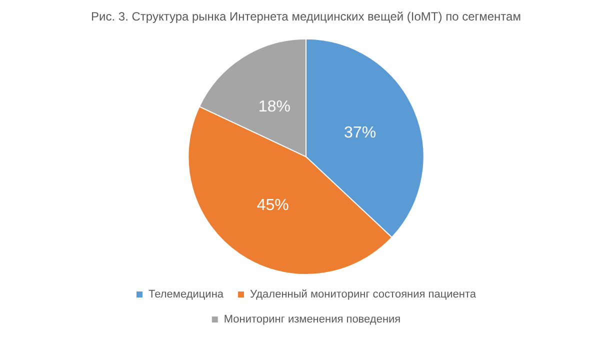 This screenshot has height=339, width=612. Describe the element at coordinates (360, 133) in the screenshot. I see `data-label: 37%` at that location.